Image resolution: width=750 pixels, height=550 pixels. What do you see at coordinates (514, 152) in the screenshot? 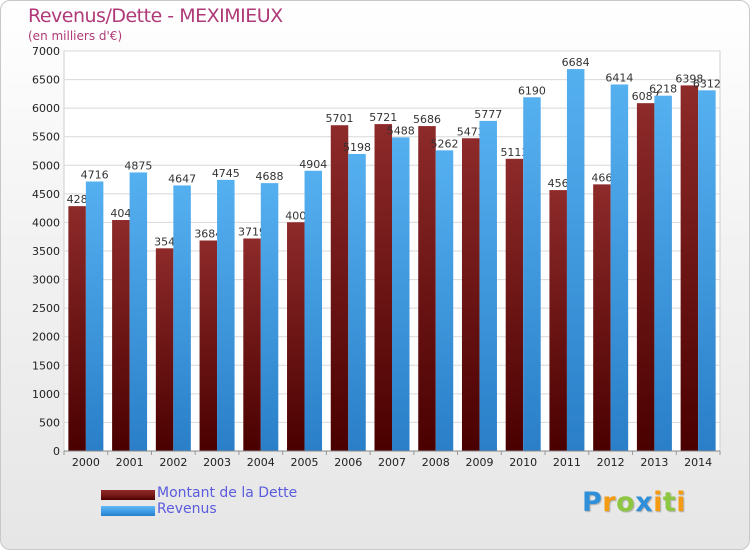
I see `data-label-dette: 5113` at bounding box center [514, 152].